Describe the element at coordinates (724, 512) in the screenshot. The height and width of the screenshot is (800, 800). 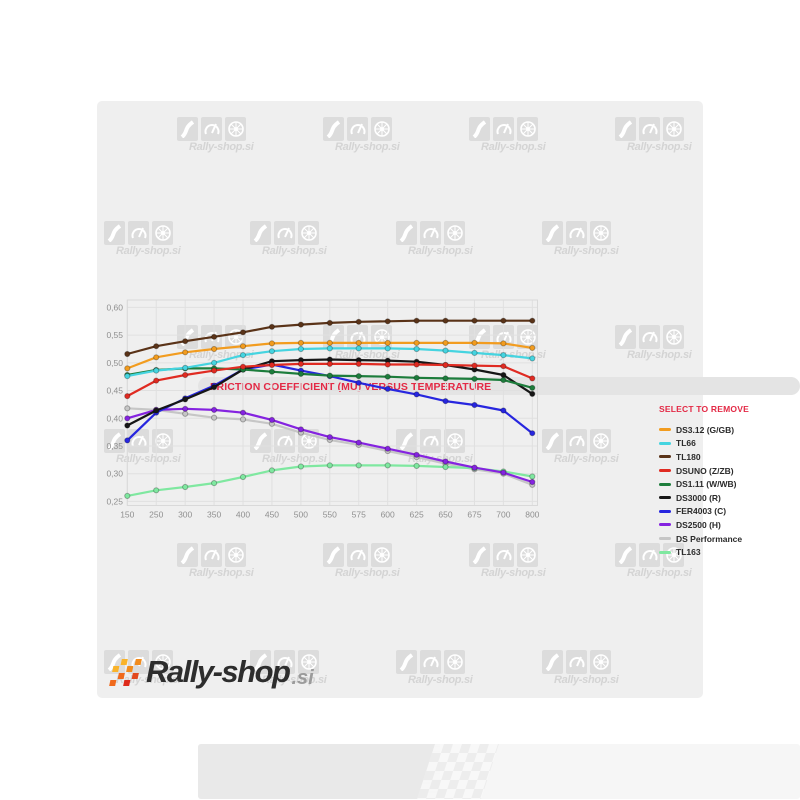
I see `legend-item: FER4003 (C)` at that location.